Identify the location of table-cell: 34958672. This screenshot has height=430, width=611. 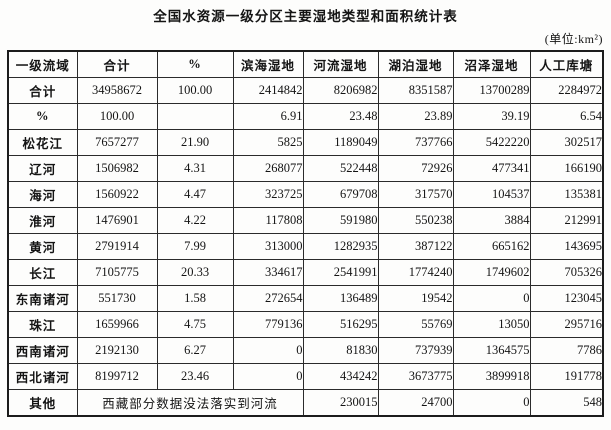
(117, 90).